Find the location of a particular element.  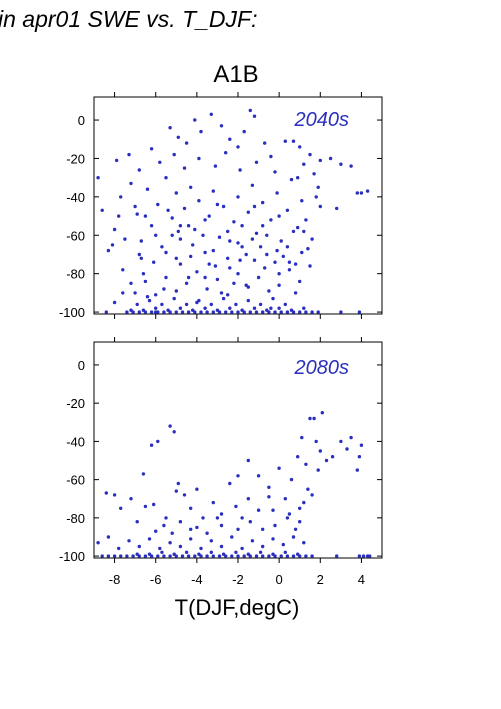

x-tick-label: -4 is located at coordinates (197, 579).